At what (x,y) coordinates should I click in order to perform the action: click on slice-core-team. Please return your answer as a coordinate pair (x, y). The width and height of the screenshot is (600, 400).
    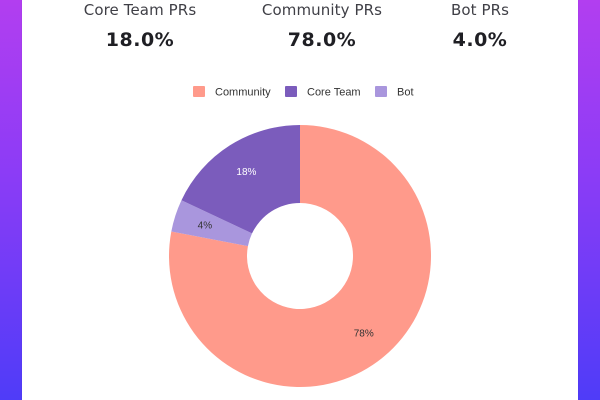
    Looking at the image, I should click on (240, 179).